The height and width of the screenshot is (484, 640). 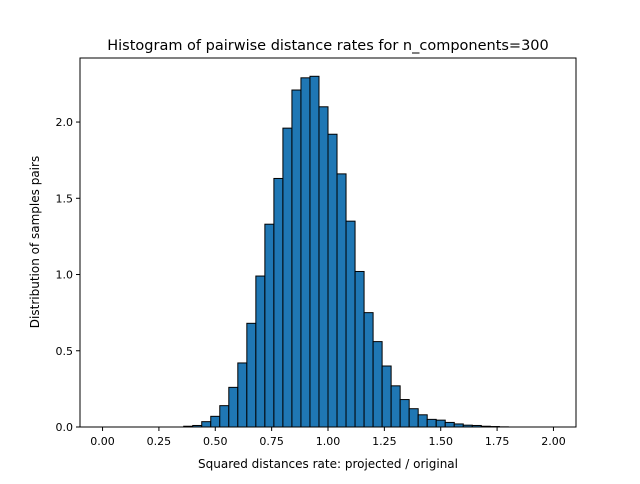 What do you see at coordinates (159, 441) in the screenshot?
I see `x-tick-label: 0.25` at bounding box center [159, 441].